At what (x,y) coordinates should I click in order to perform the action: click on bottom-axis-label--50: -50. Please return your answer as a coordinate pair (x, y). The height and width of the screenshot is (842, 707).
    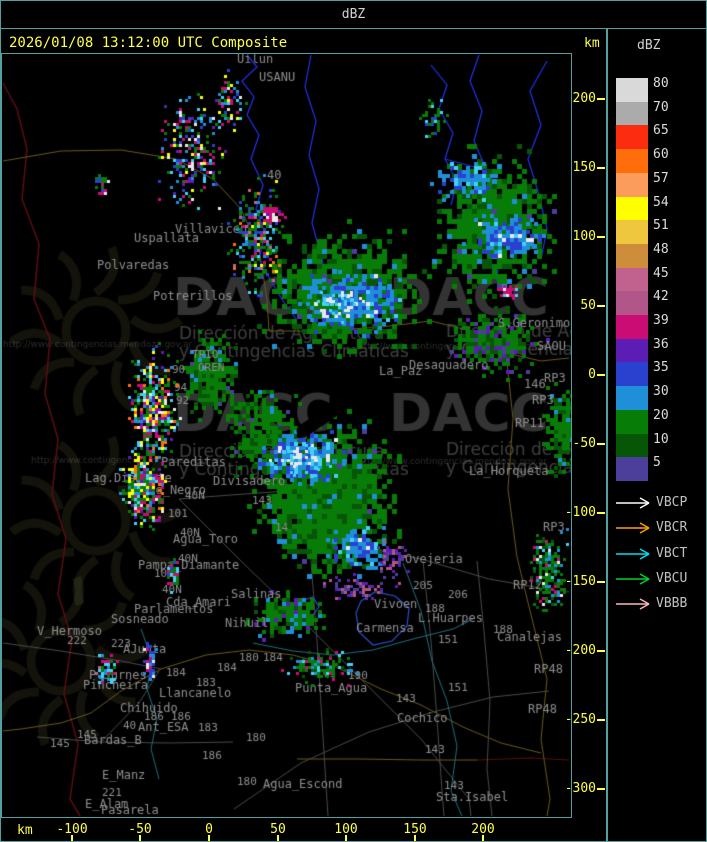
    Looking at the image, I should click on (140, 829).